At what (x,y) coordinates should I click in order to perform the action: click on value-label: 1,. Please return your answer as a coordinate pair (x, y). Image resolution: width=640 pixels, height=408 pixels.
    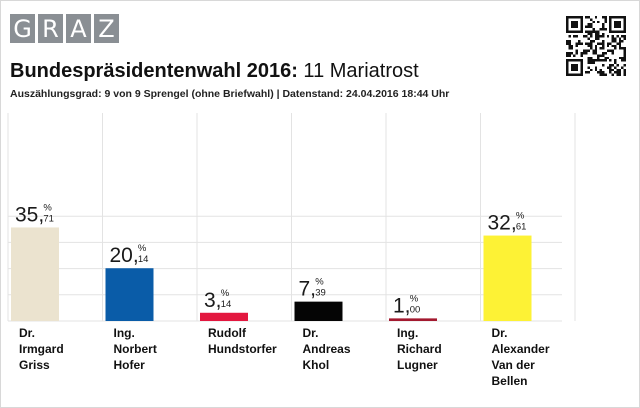
    Looking at the image, I should click on (402, 305).